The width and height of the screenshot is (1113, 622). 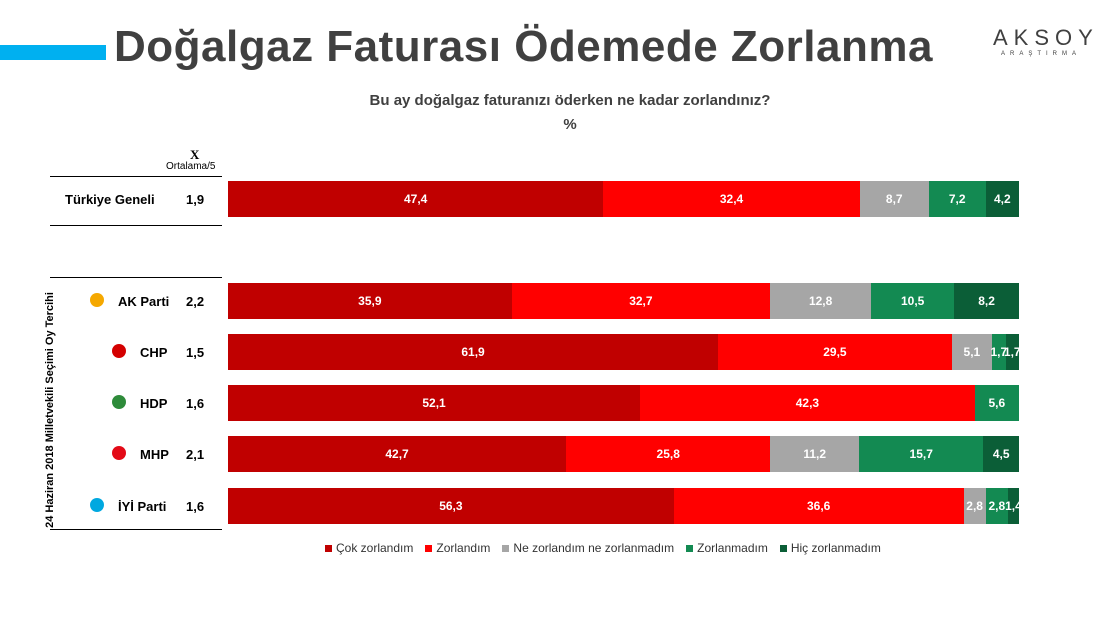 I want to click on row-average: 1,5, so click(x=195, y=352).